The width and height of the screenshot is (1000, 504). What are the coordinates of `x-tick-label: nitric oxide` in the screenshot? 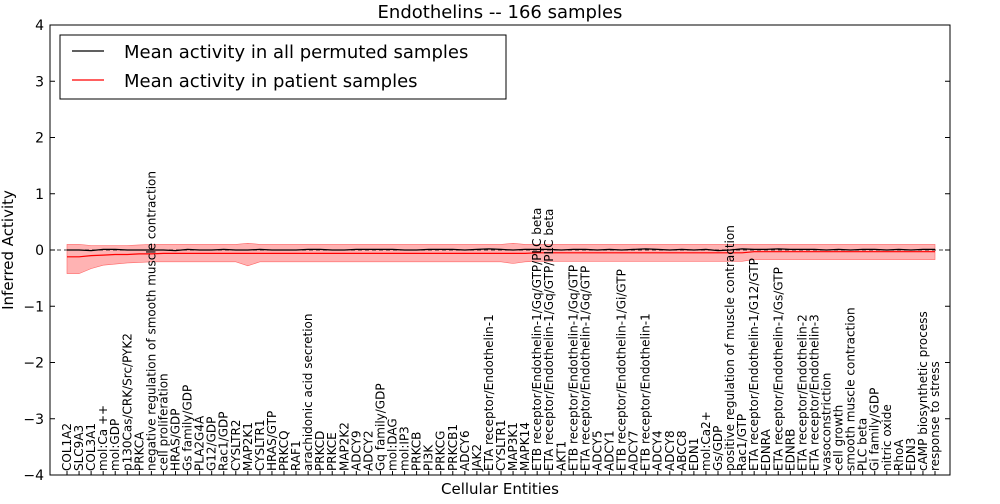 It's located at (887, 437).